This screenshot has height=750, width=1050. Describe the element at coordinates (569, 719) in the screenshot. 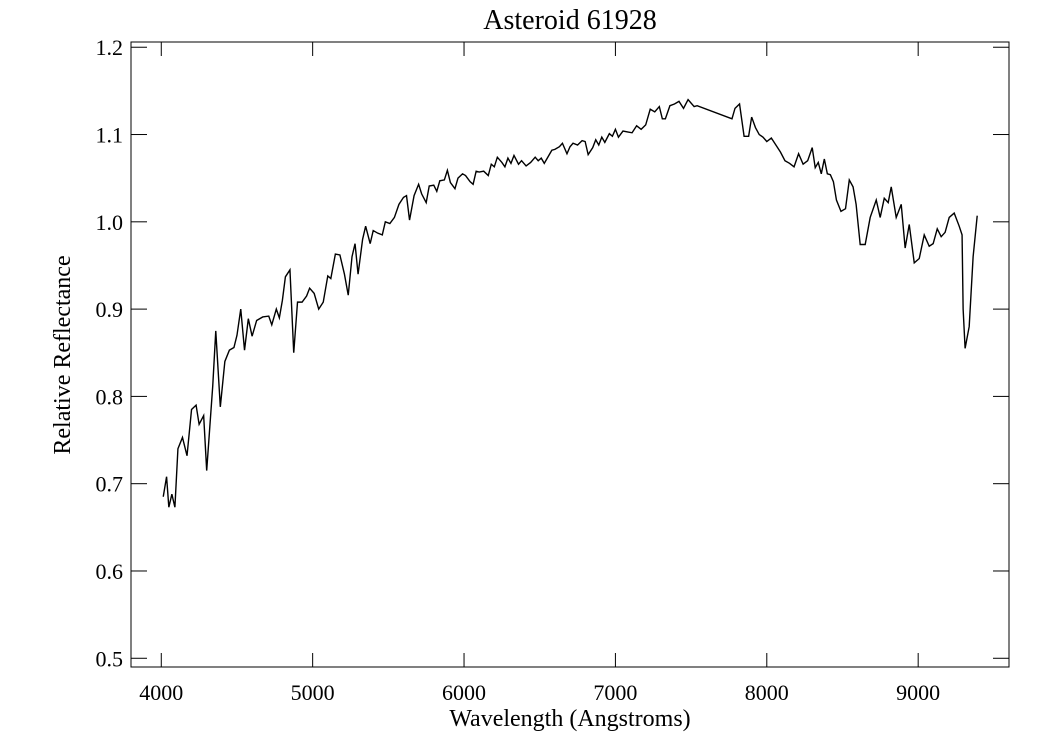

I see `x-axis-label: Wavelength (Angstroms)` at that location.